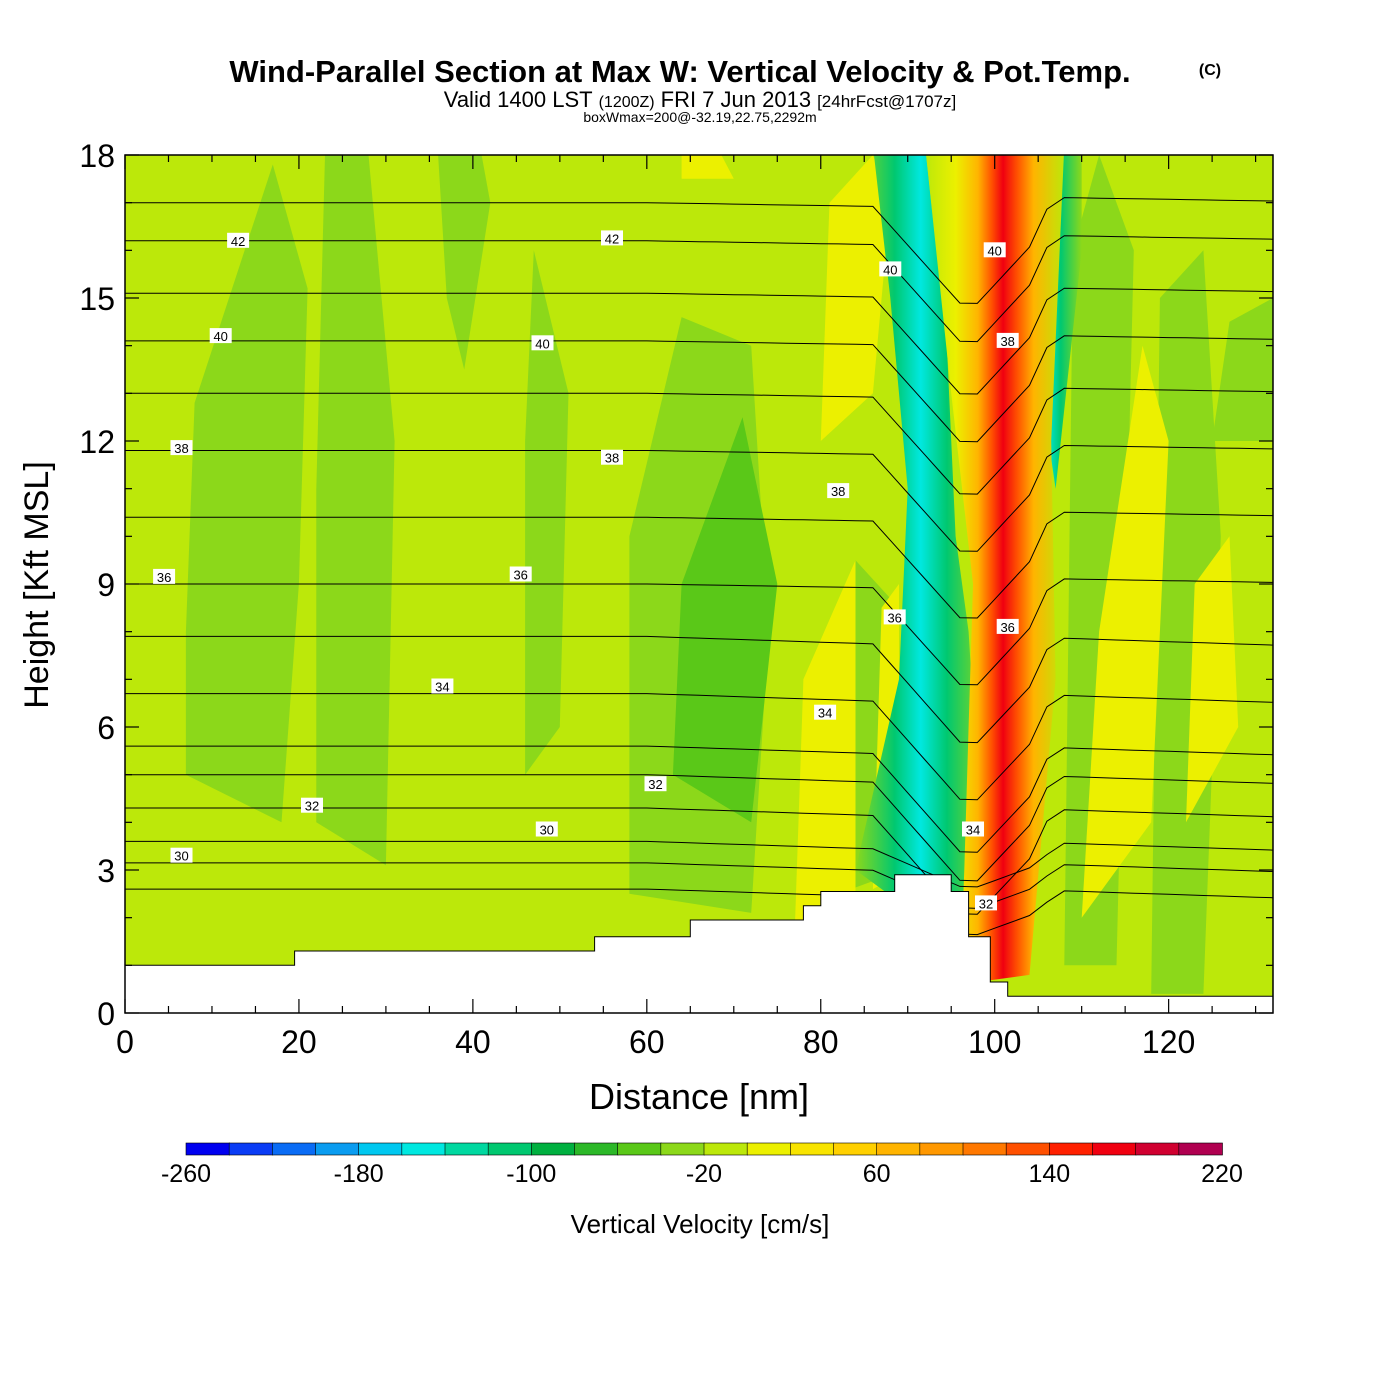  What do you see at coordinates (106, 1014) in the screenshot?
I see `y-tick-label: 0` at bounding box center [106, 1014].